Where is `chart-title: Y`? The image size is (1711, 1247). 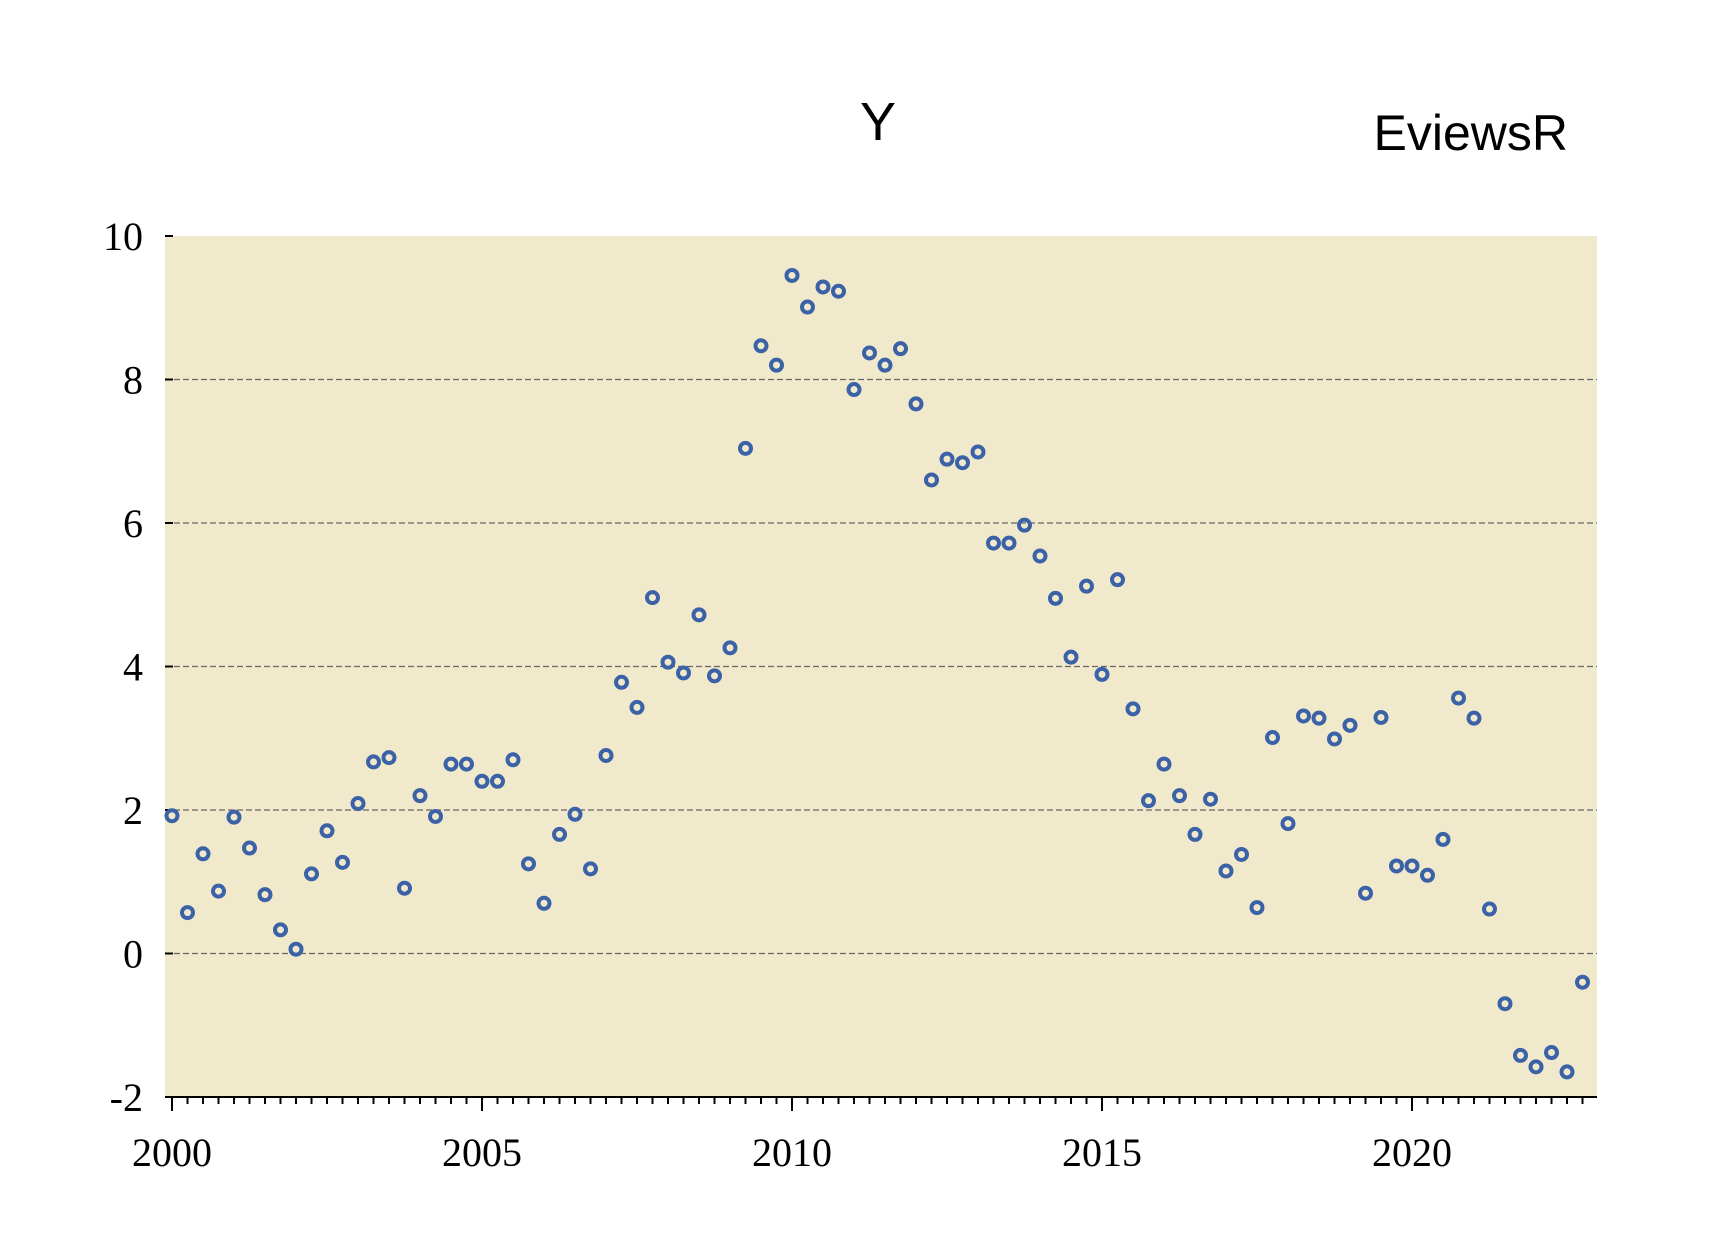 chart-title: Y is located at coordinates (878, 122).